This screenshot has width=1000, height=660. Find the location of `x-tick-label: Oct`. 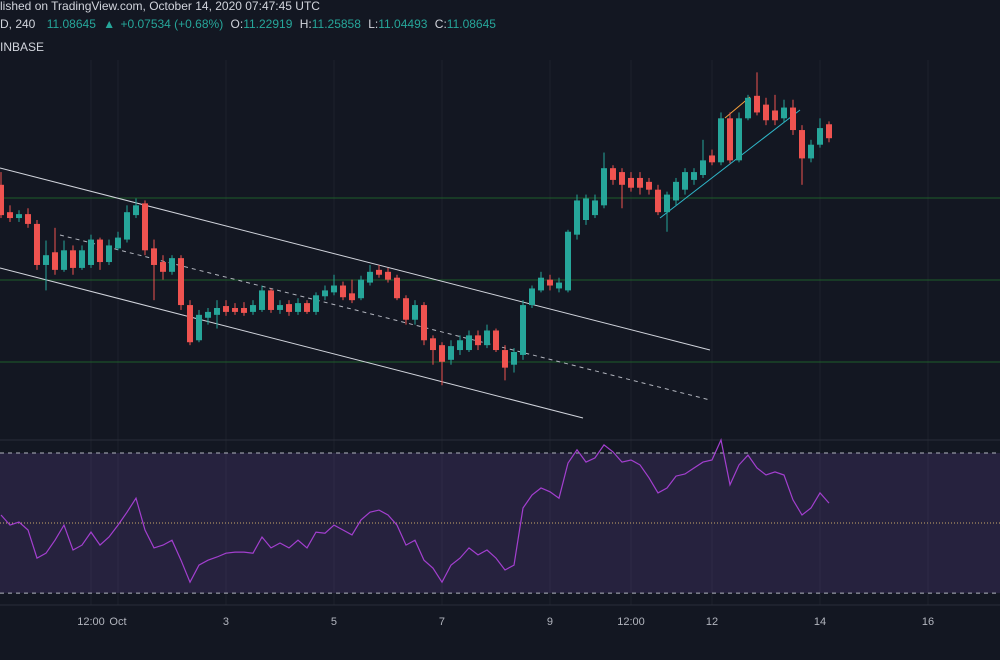

x-tick-label: Oct is located at coordinates (117, 622).